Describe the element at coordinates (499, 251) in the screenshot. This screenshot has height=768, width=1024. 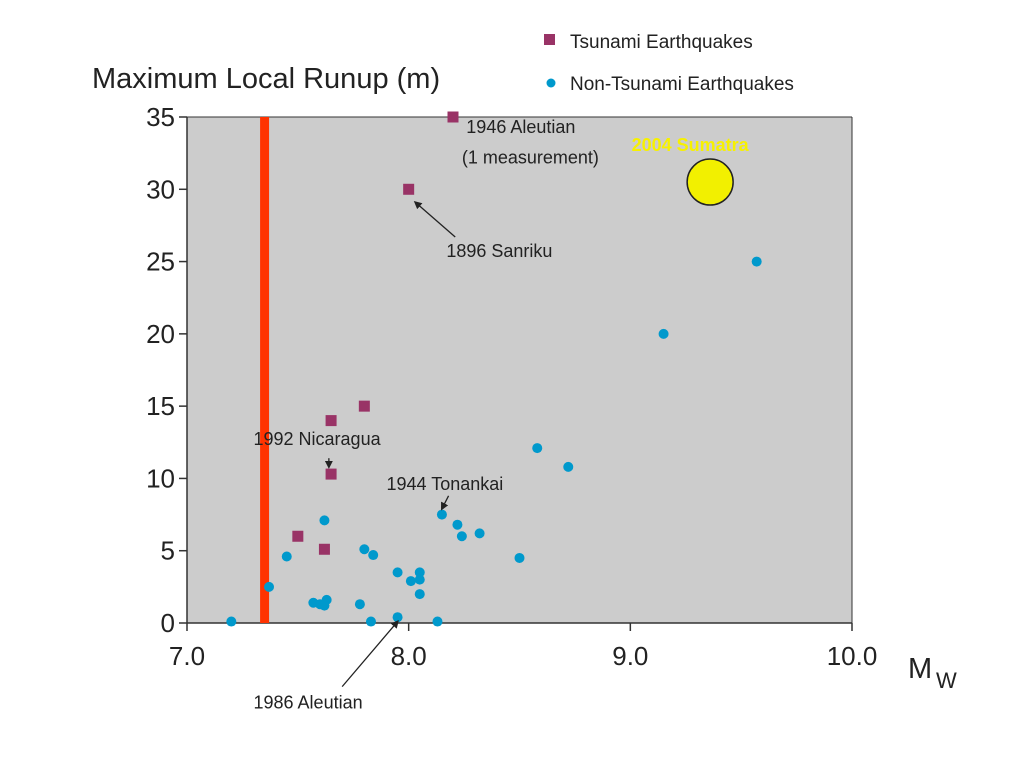
I see `annotation-label: 1896 Sanriku` at that location.